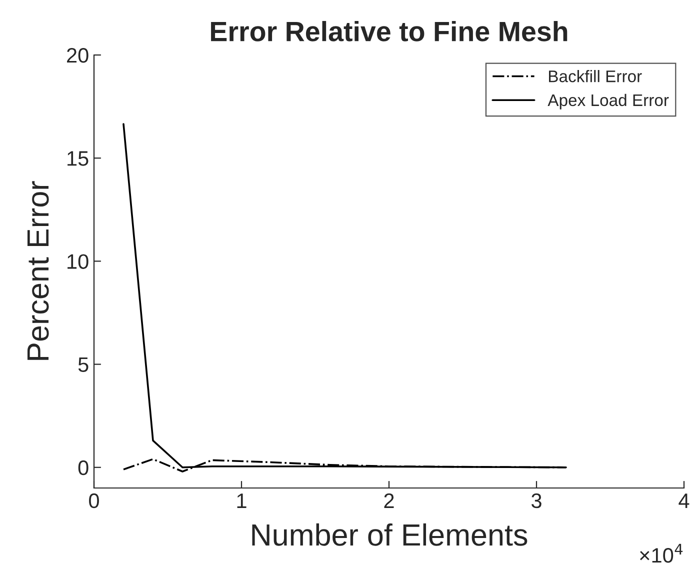 The image size is (695, 573). Describe the element at coordinates (83, 365) in the screenshot. I see `y-tick-label: 5` at that location.